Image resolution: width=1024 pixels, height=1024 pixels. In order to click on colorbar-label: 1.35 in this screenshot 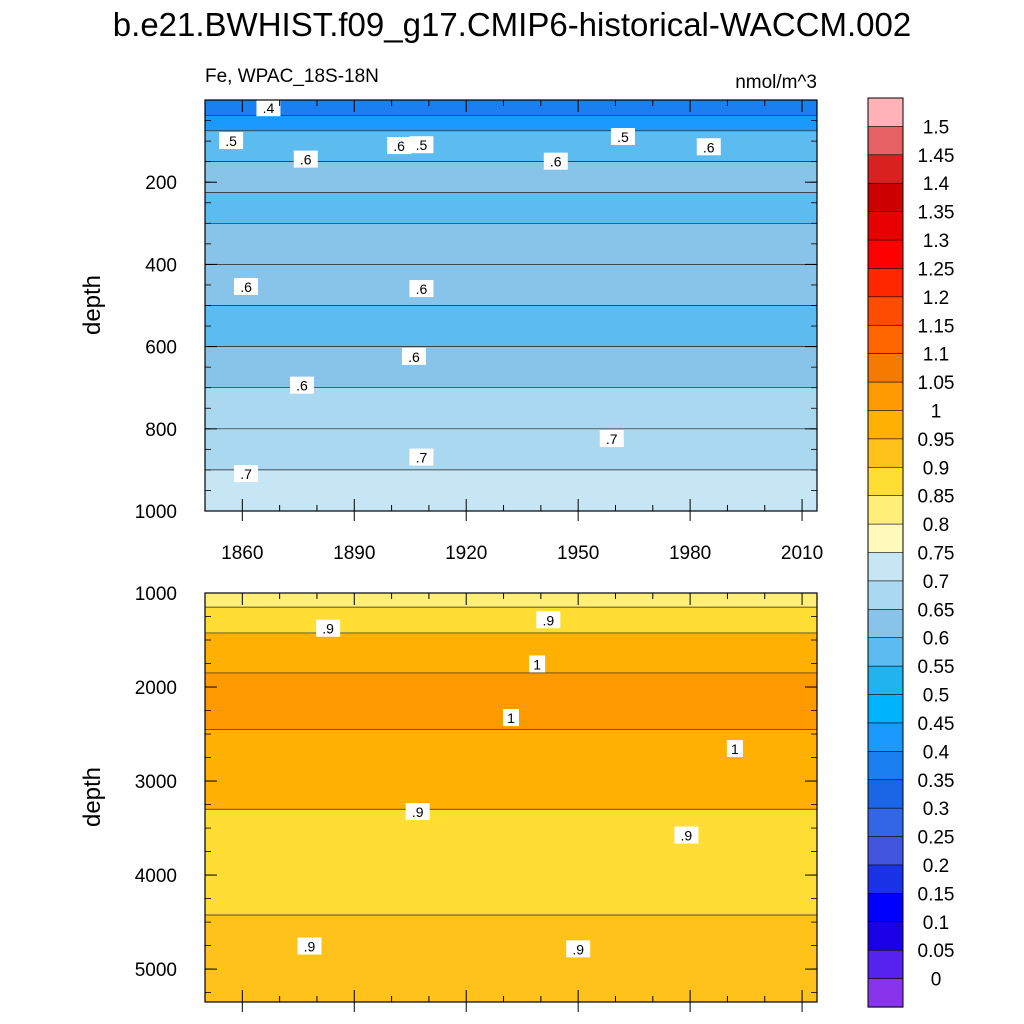, I will do `click(936, 213)`.